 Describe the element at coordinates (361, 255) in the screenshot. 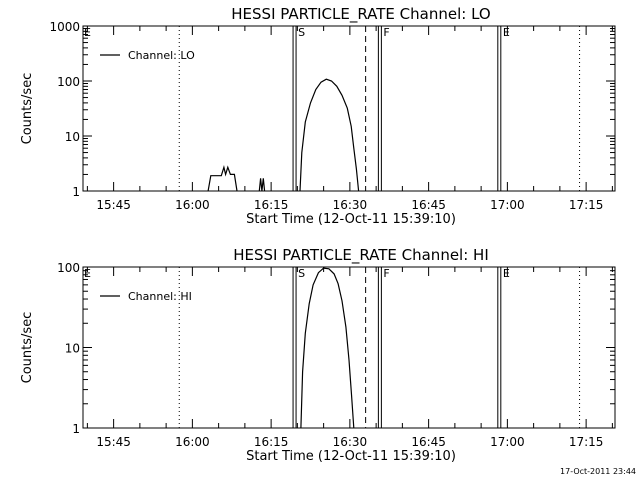

I see `chart-title: HESSI PARTICLE_RATE Channel: HI` at that location.